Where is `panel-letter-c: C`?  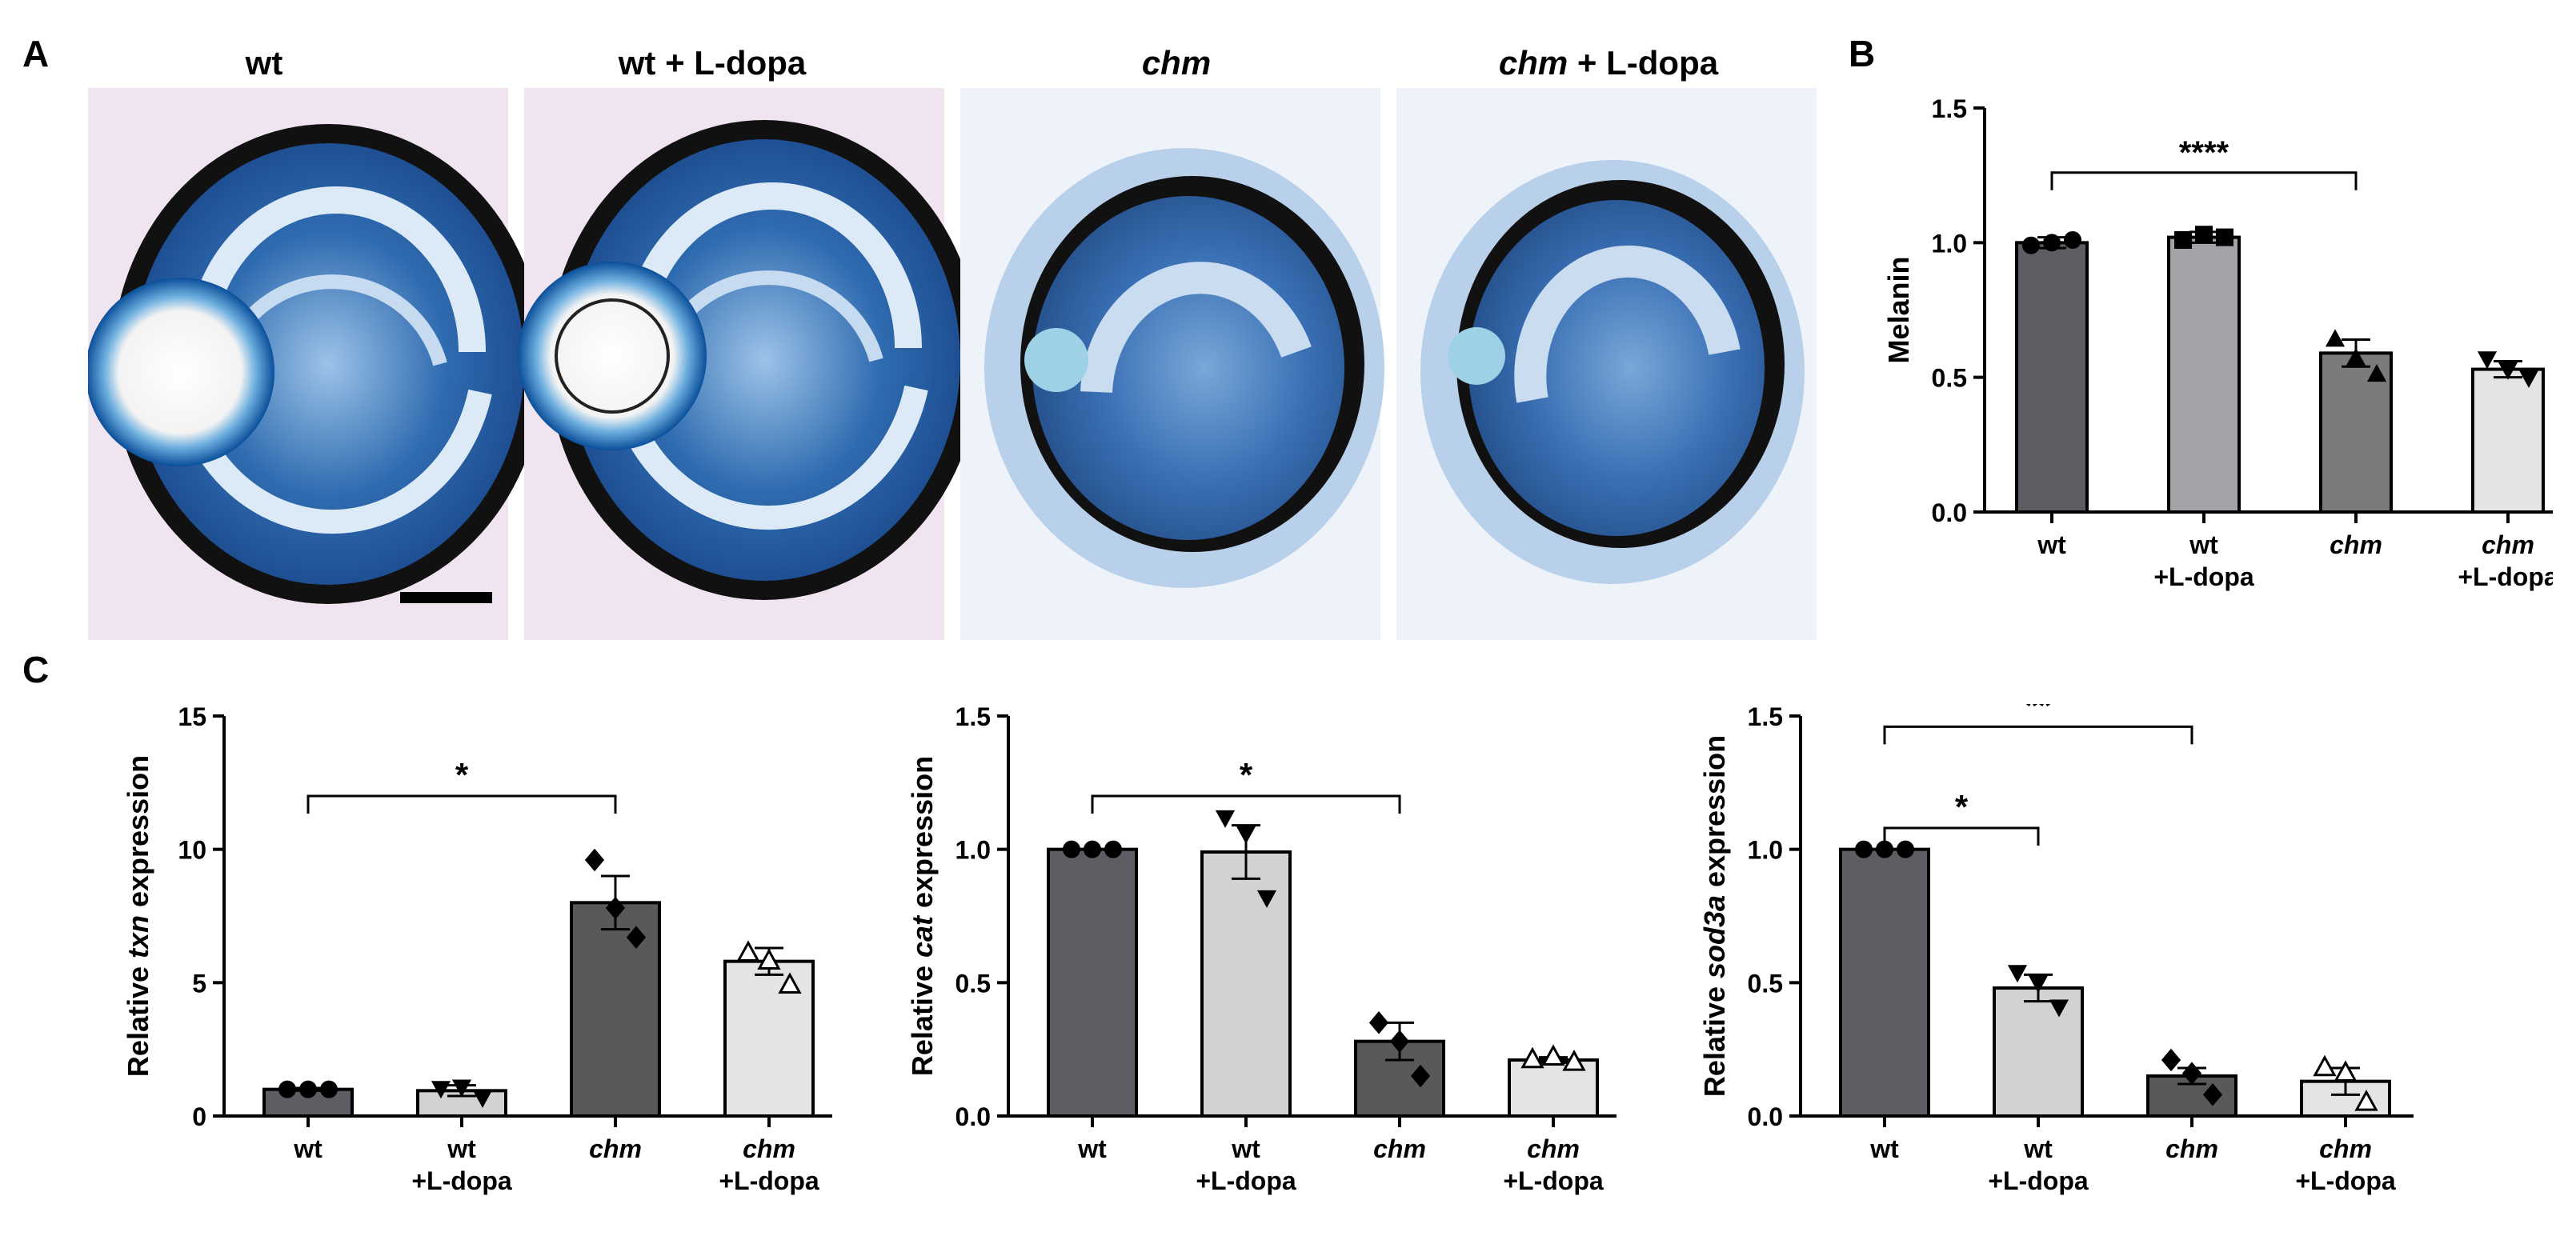
panel-letter-c: C is located at coordinates (36, 669).